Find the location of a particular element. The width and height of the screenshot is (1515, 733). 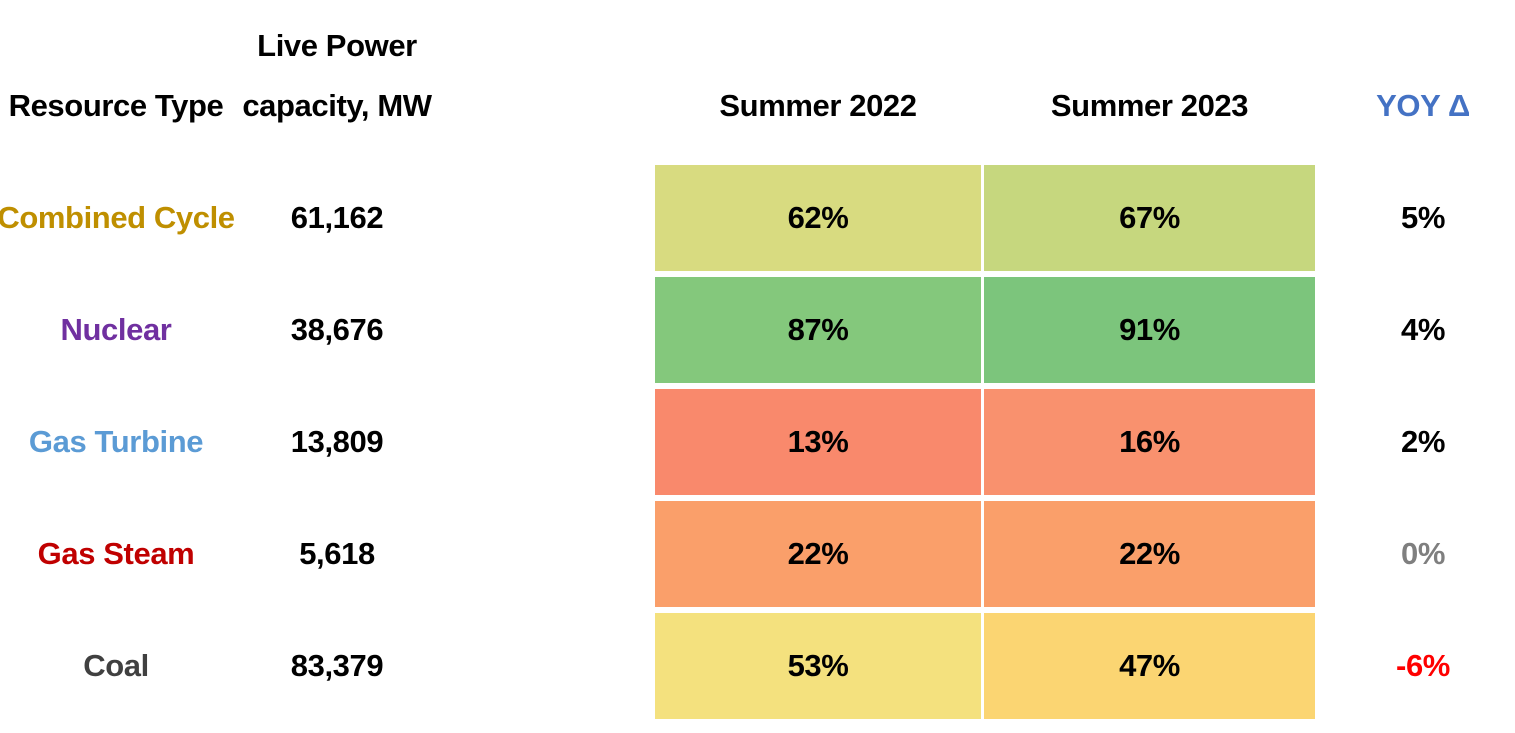

table-row: Combined Cycle 61,162 62% 67% 5% is located at coordinates (757, 218).